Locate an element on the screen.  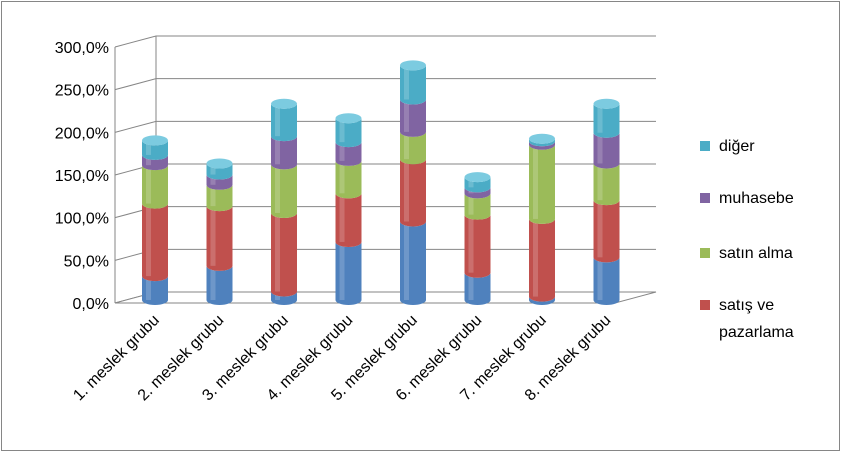
legend-label: diğer is located at coordinates (737, 146).